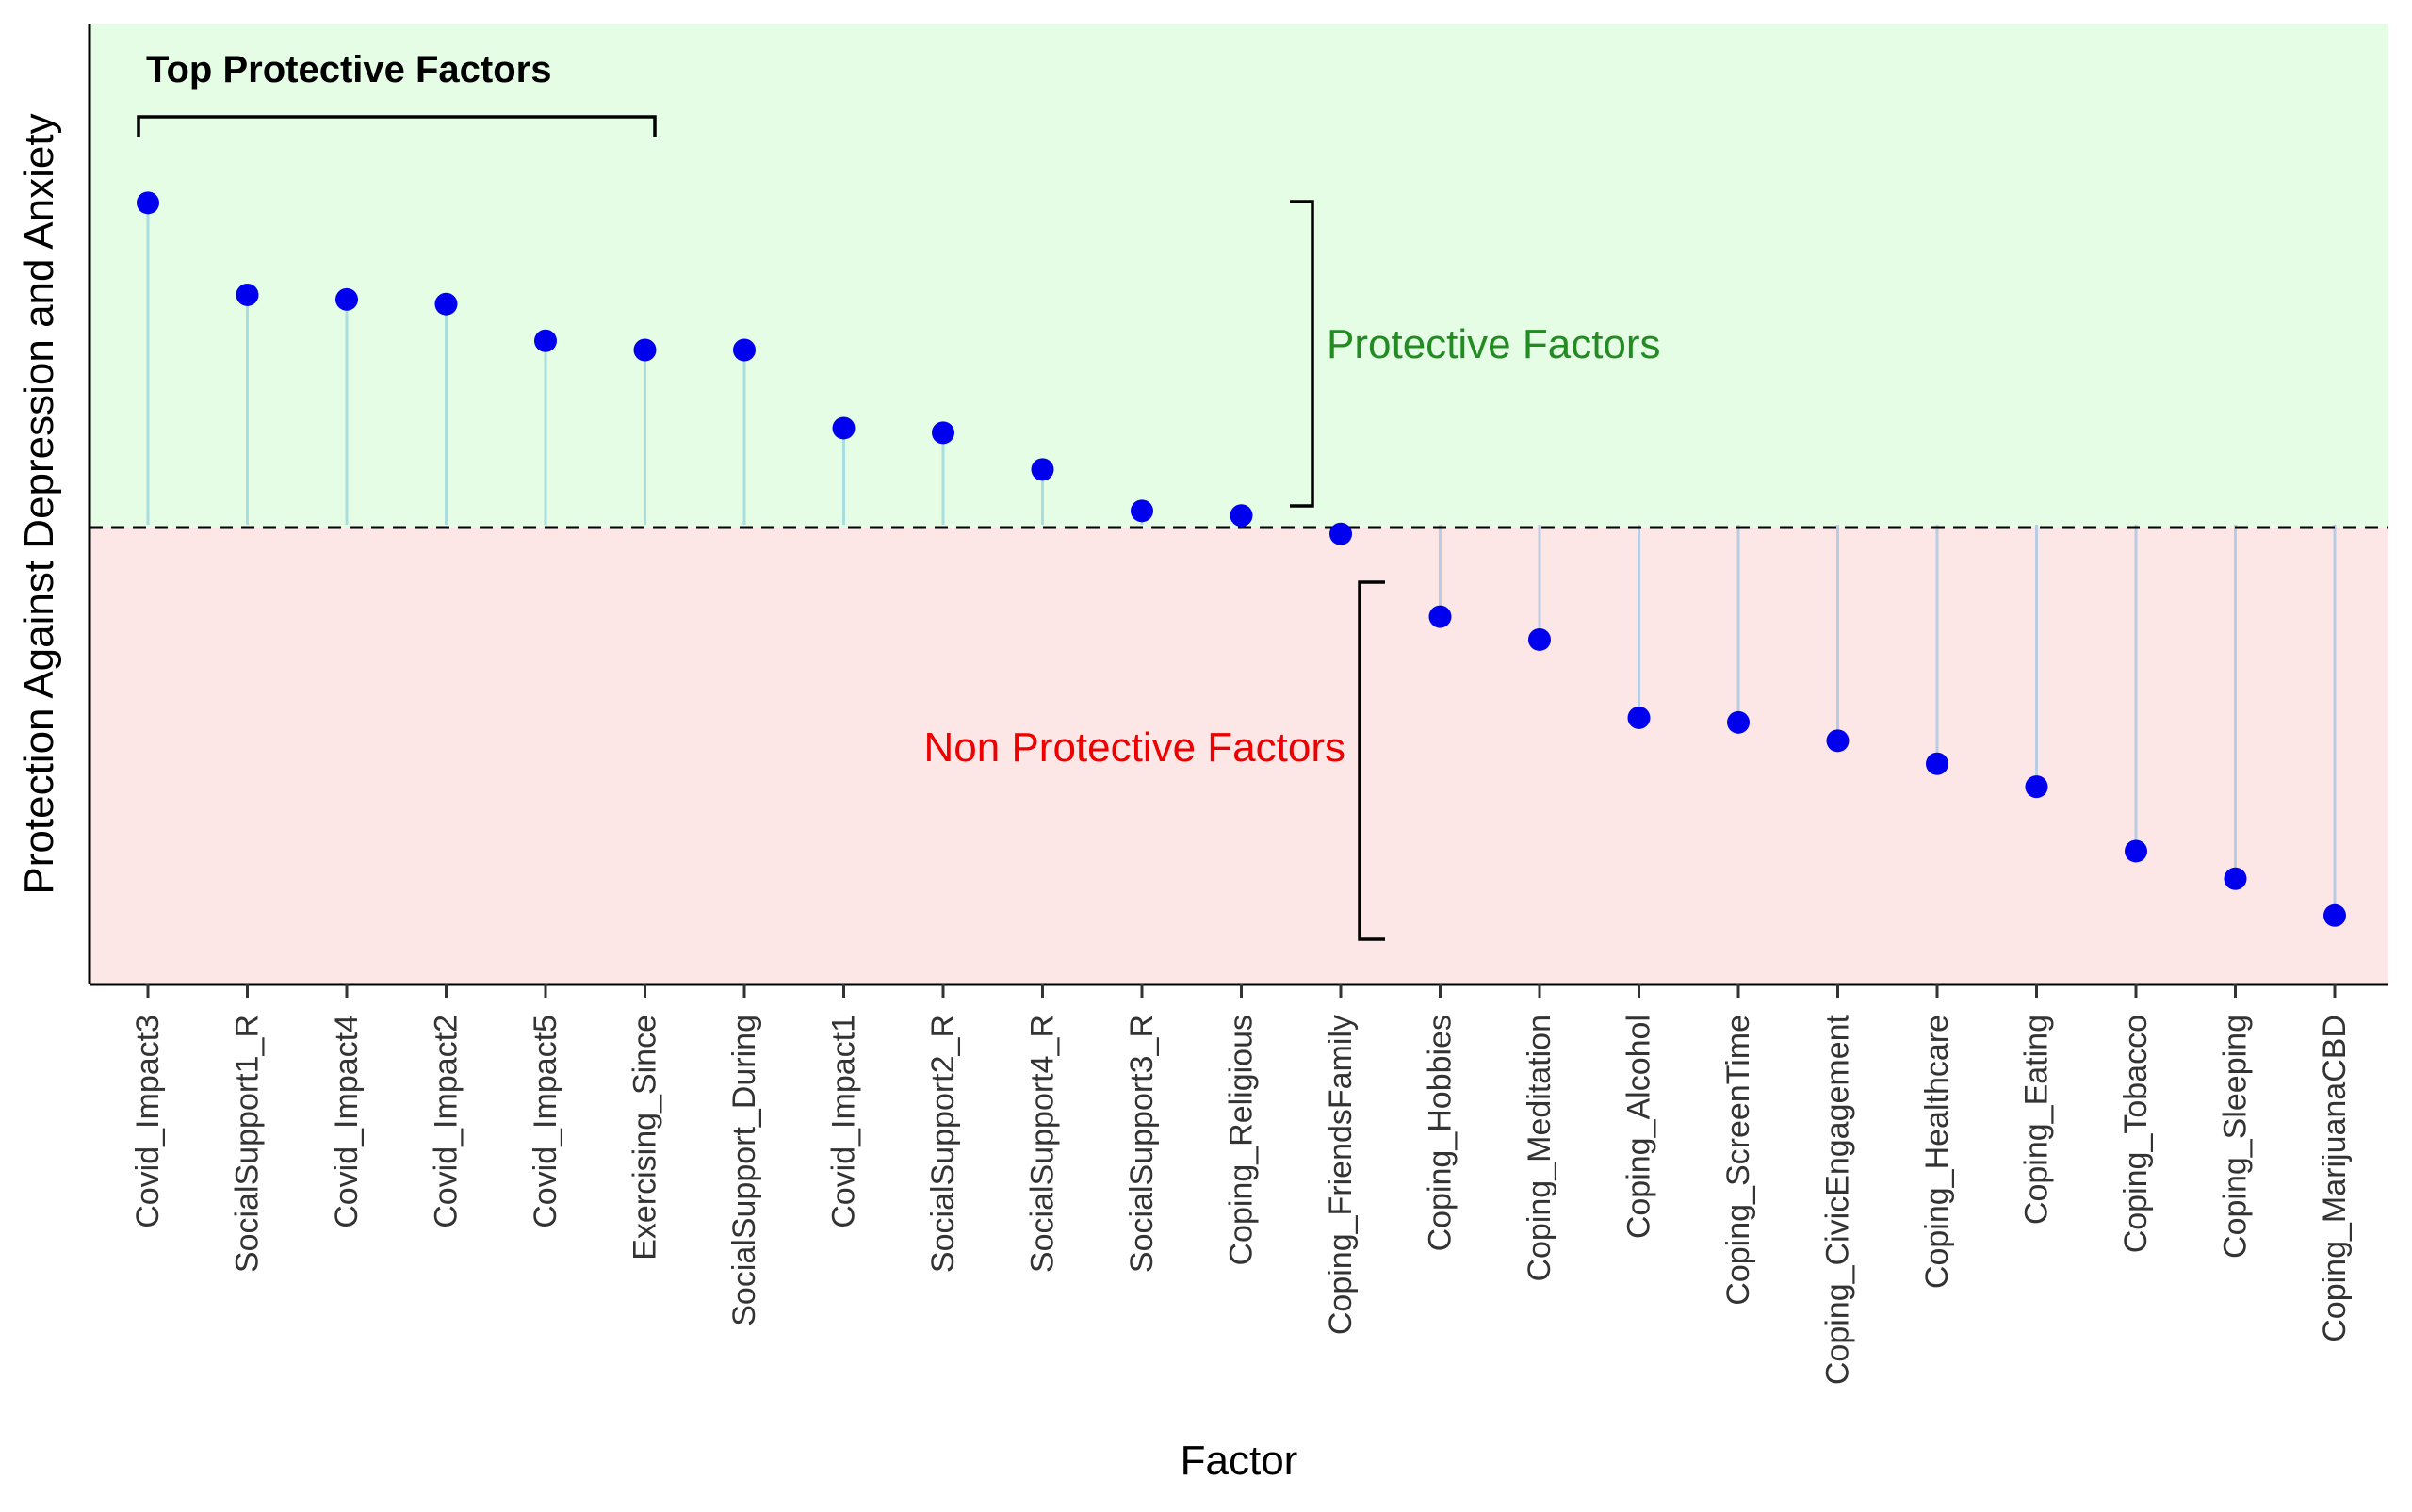 This screenshot has height=1512, width=2412. What do you see at coordinates (1639, 717) in the screenshot?
I see `point-Coping_Alcohol` at bounding box center [1639, 717].